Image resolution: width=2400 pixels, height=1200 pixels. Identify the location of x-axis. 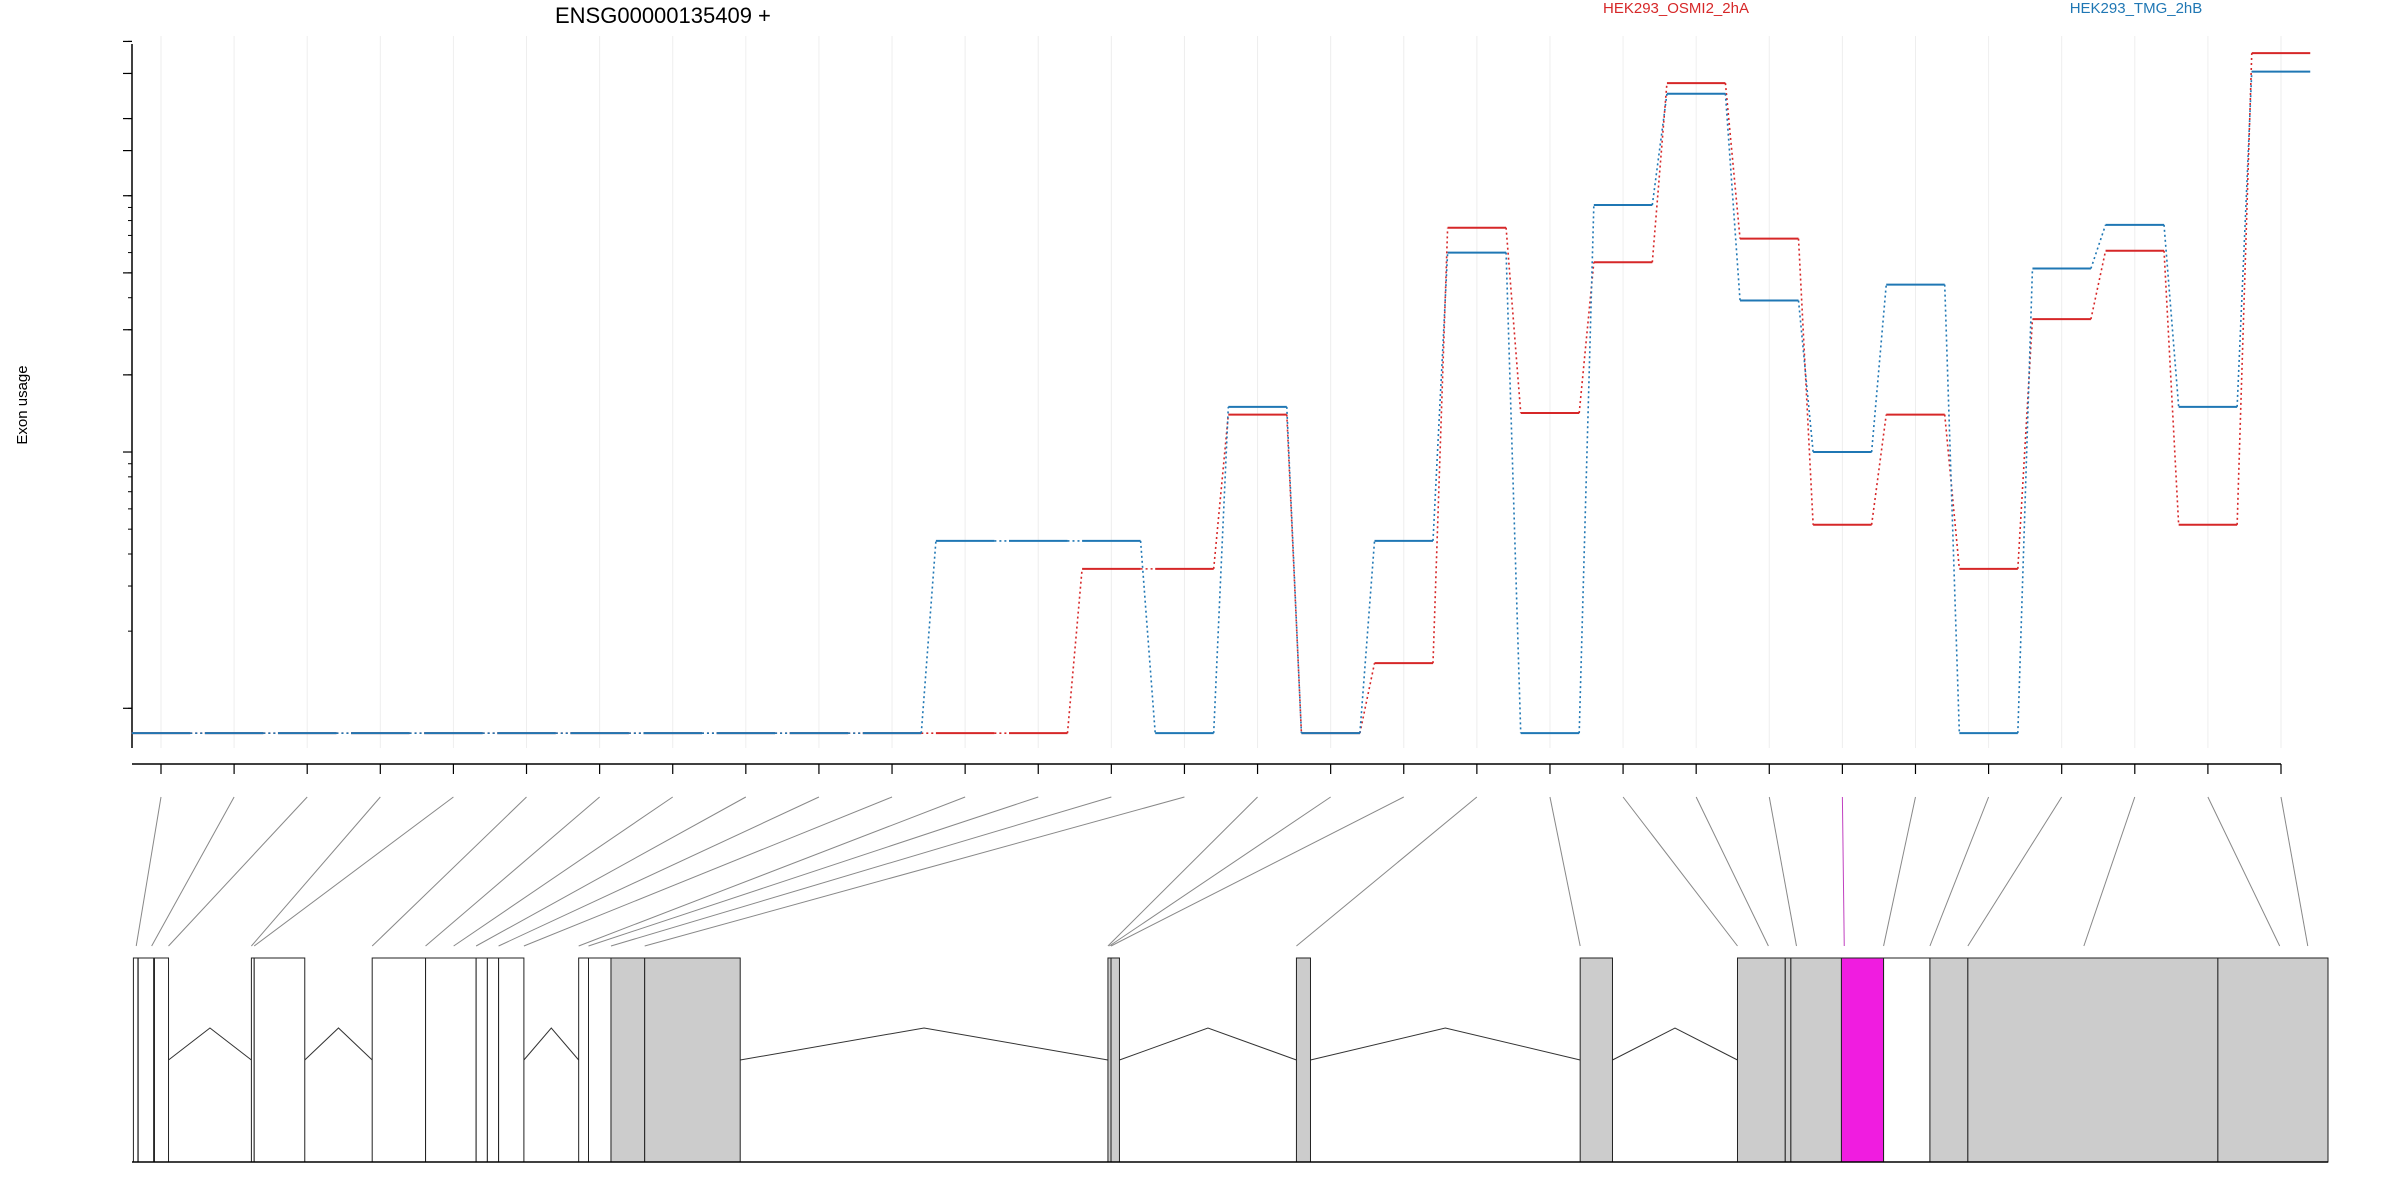
(1207, 768).